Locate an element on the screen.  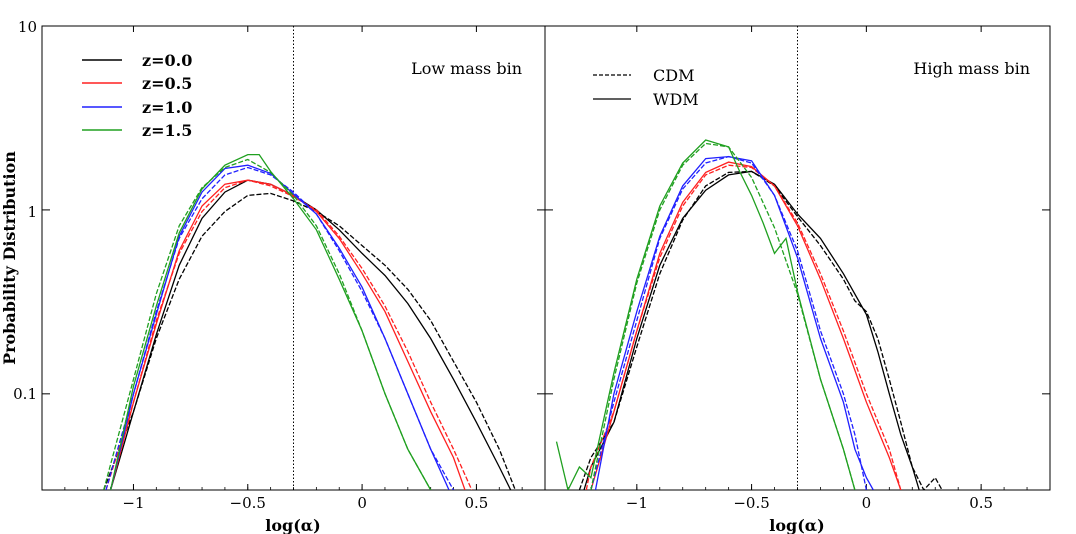
panel-title-low-mass: Low mass bin is located at coordinates (466, 68).